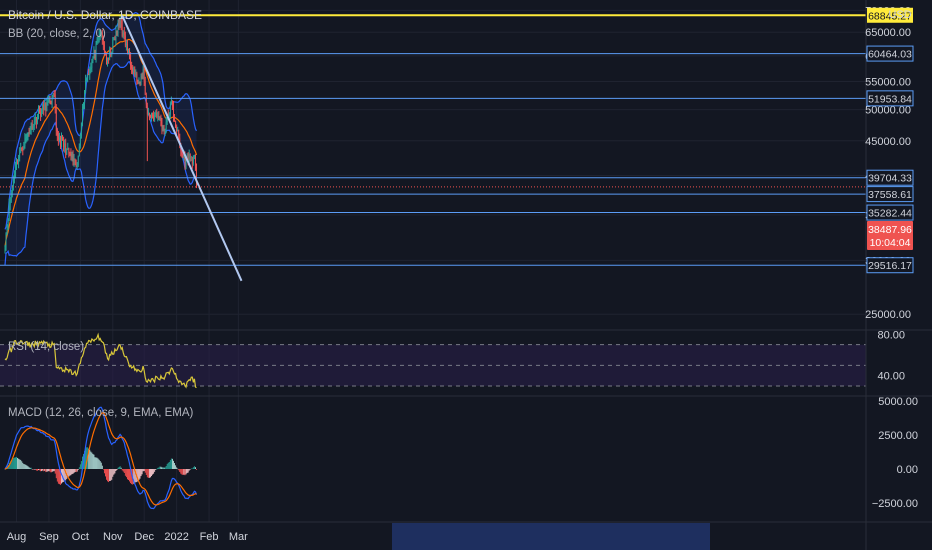  What do you see at coordinates (890, 195) in the screenshot?
I see `level-label: 37558.61` at bounding box center [890, 195].